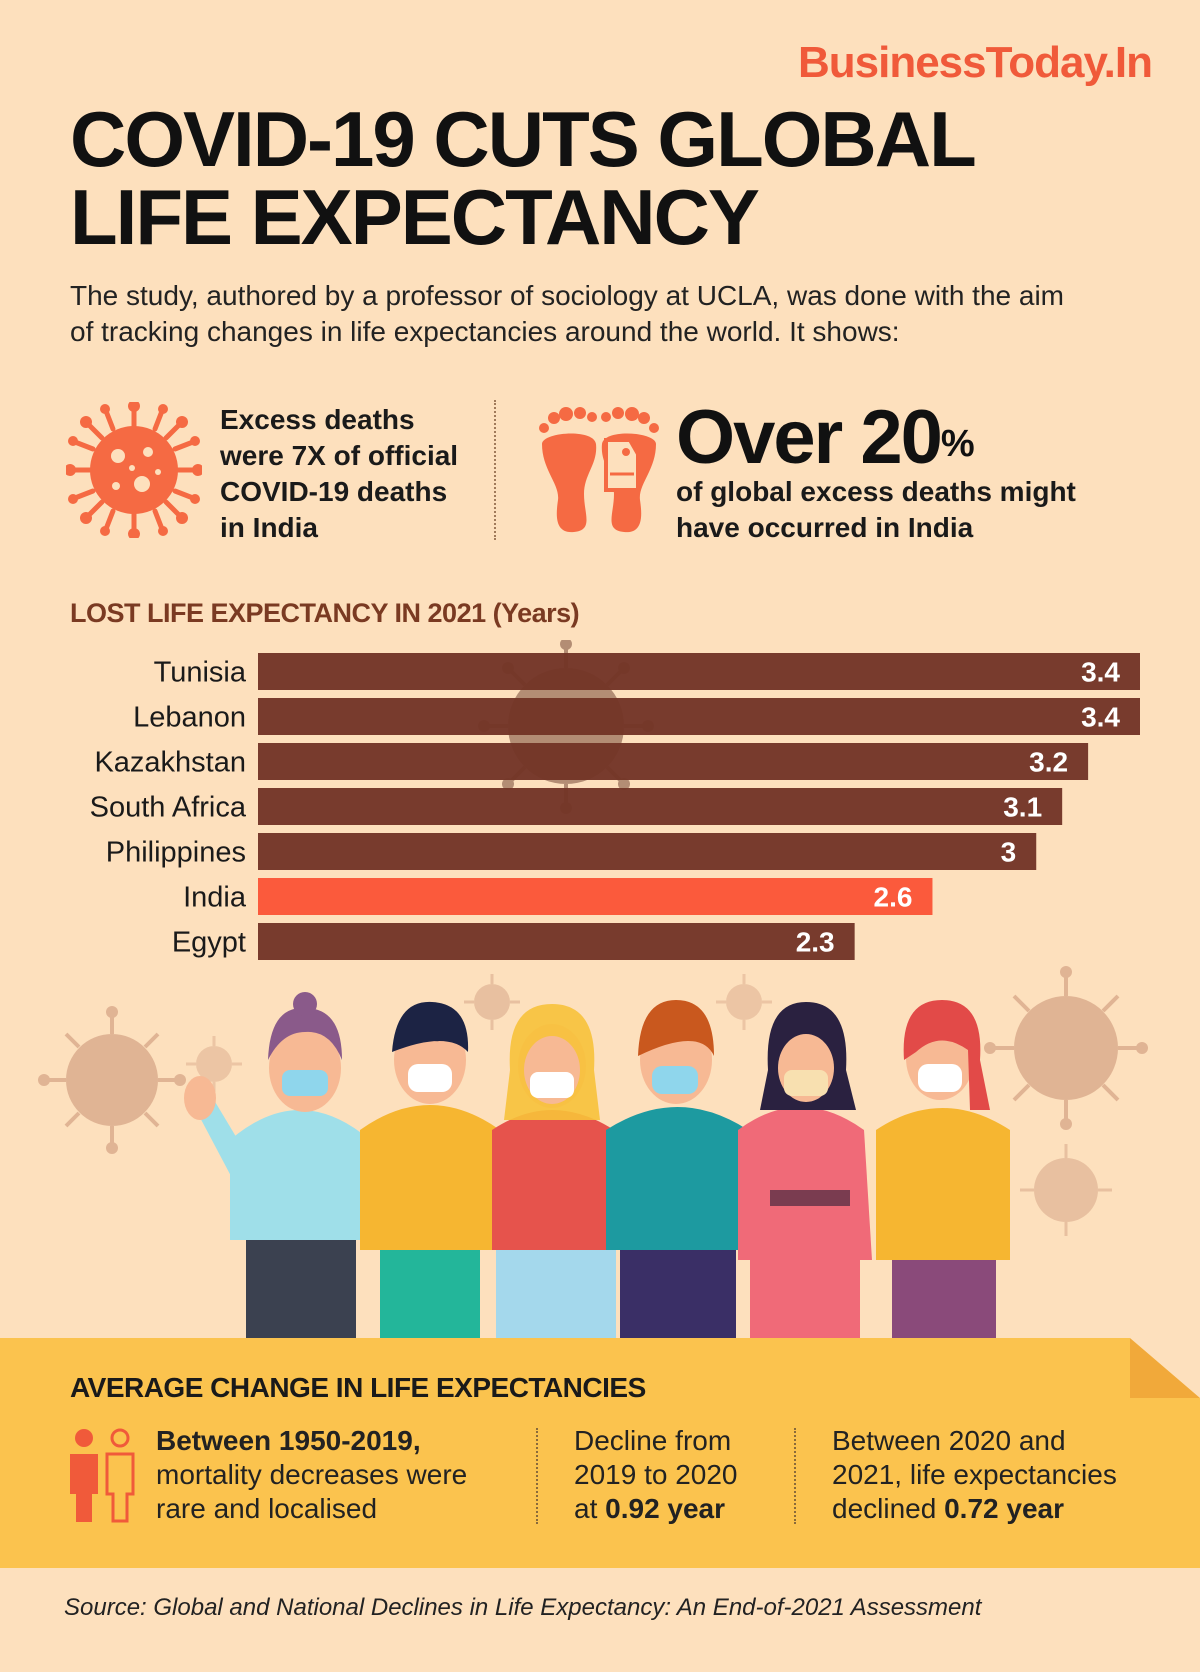  I want to click on bar-south-africa, so click(660, 806).